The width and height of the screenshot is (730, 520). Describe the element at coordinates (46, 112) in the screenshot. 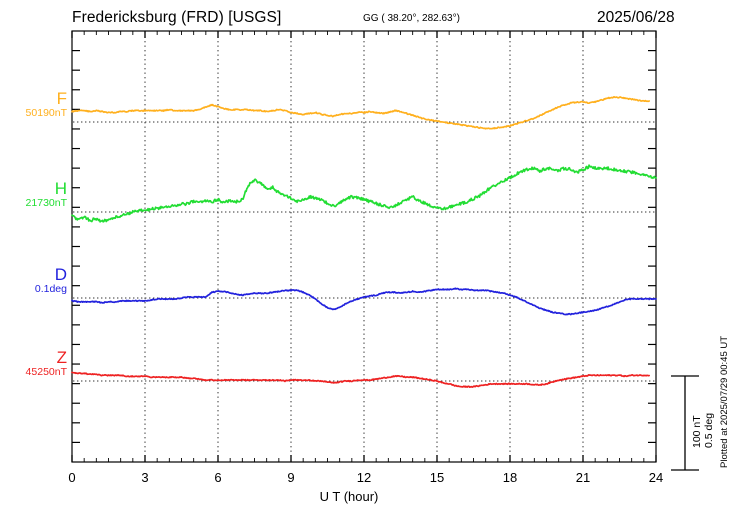

I see `component-baseline-value: 50190nT` at that location.